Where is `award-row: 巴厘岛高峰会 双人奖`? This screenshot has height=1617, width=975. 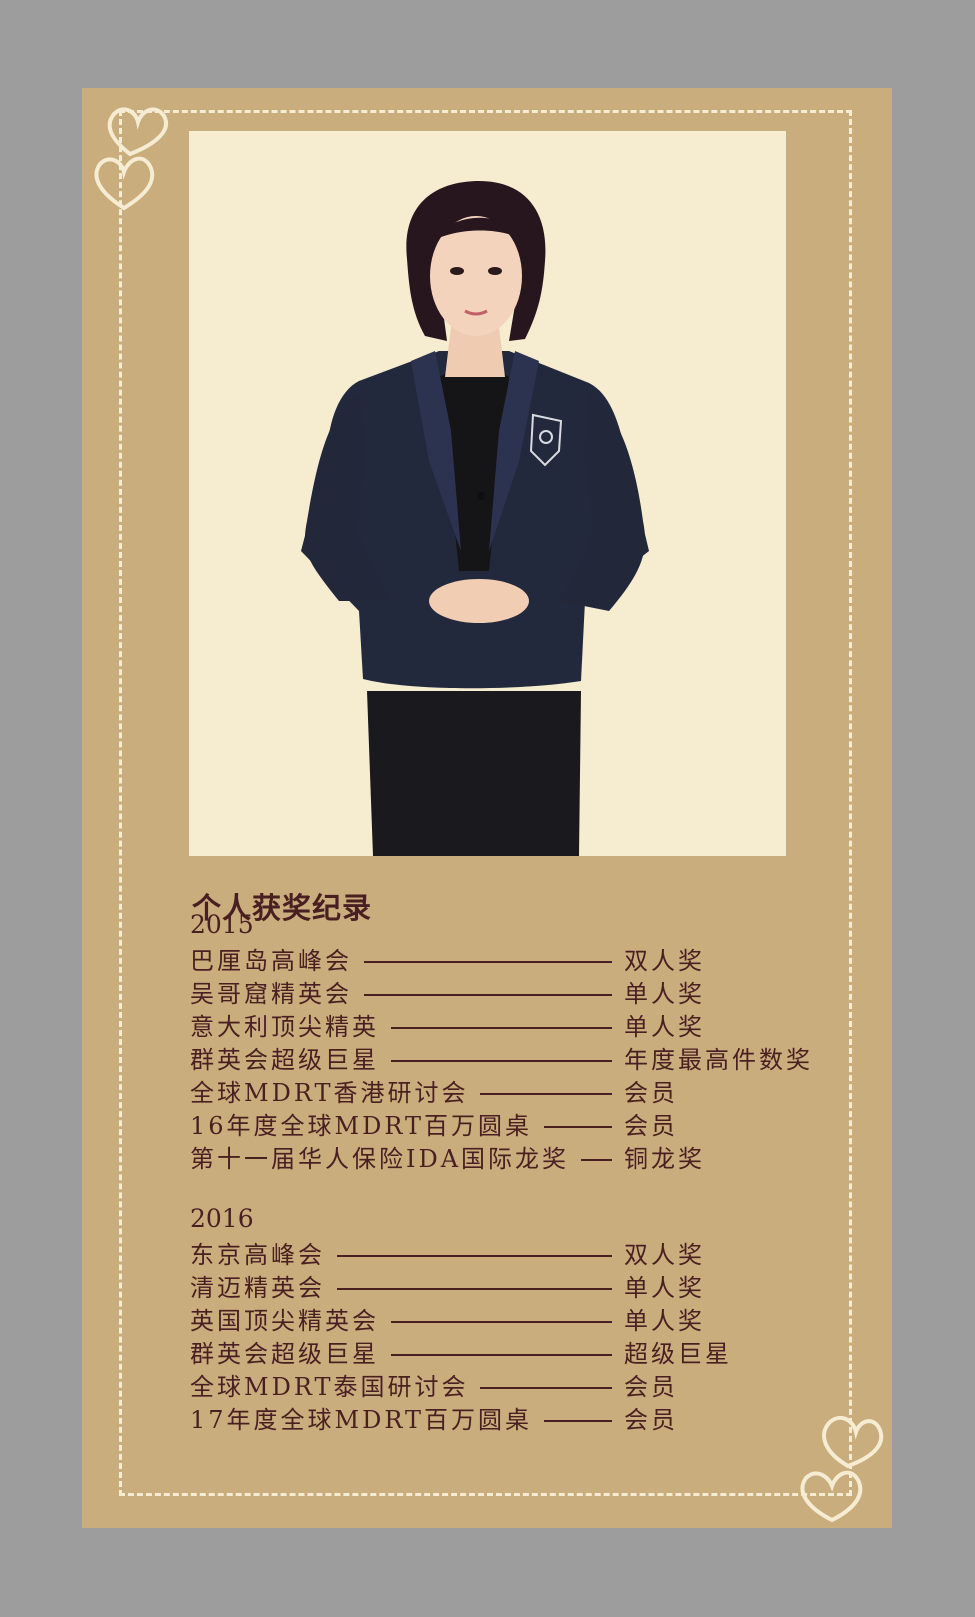
award-row: 巴厘岛高峰会 双人奖 is located at coordinates (520, 961).